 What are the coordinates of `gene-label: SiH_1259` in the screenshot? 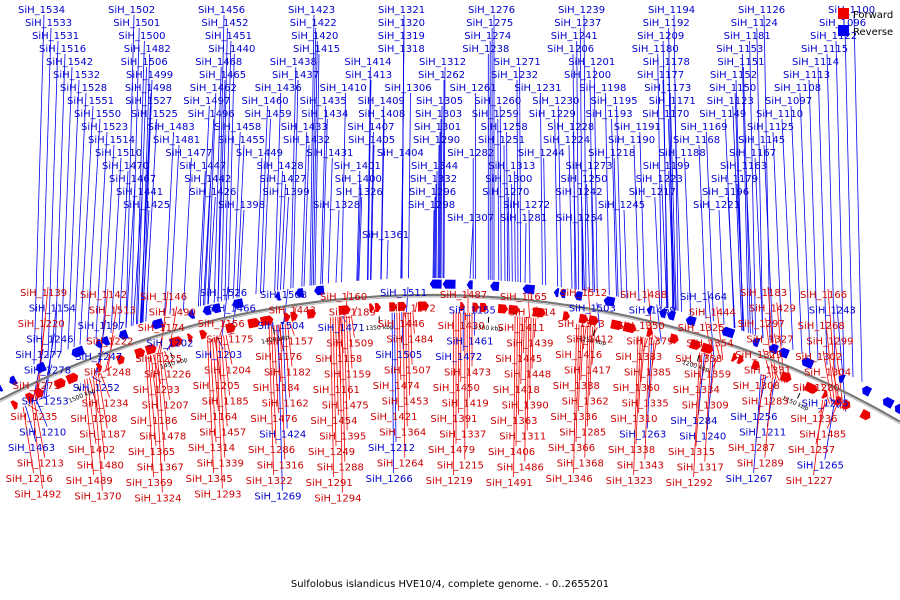 It's located at (495, 114).